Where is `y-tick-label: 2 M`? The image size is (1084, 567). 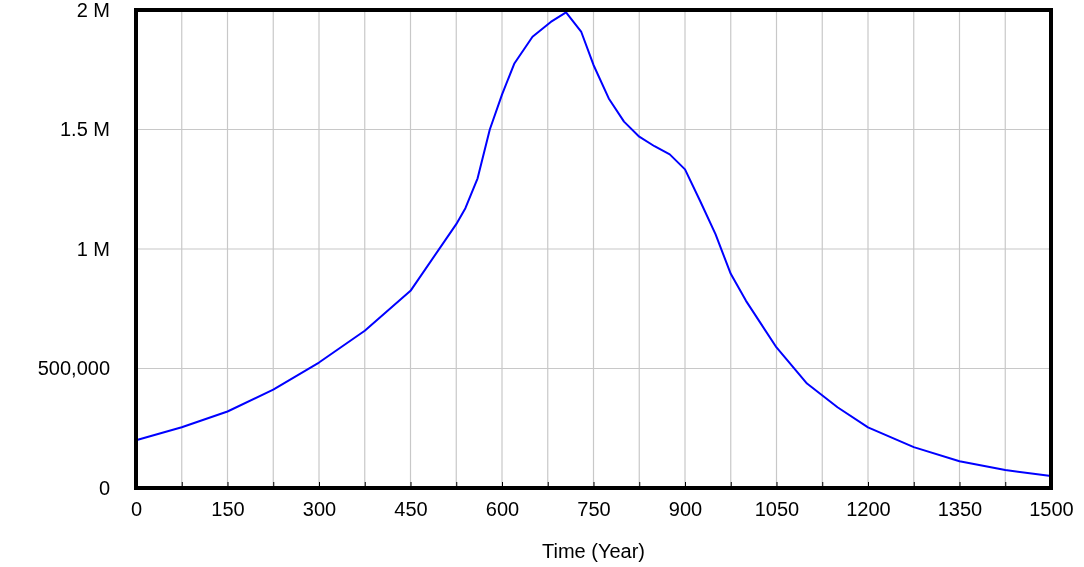
y-tick-label: 2 M is located at coordinates (93, 10).